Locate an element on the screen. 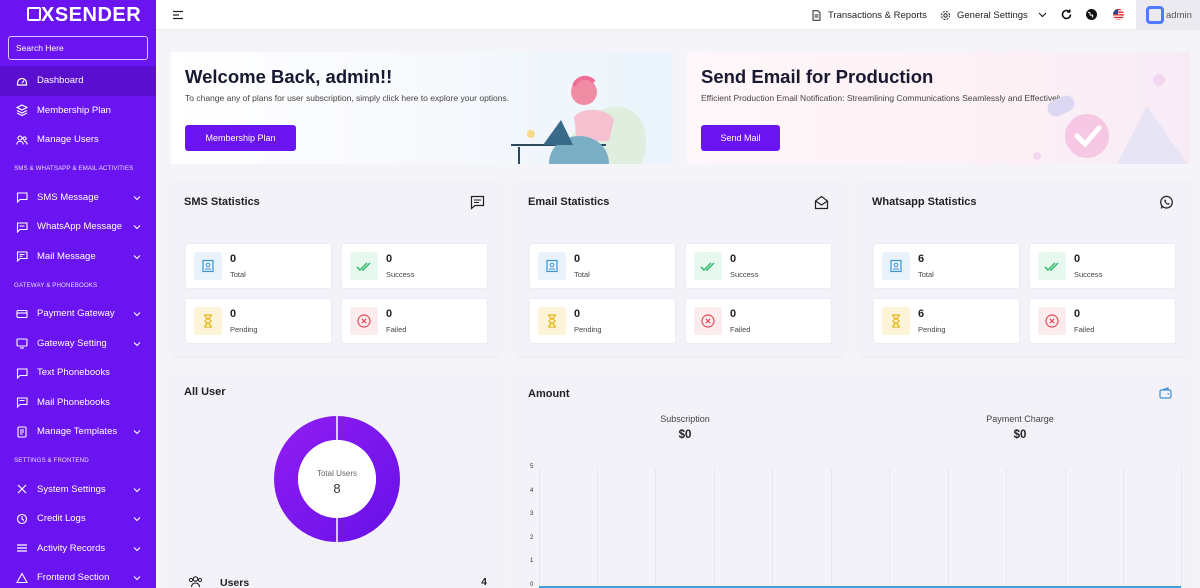 This screenshot has width=1200, height=588. general-settings-label: General Settings is located at coordinates (992, 15).